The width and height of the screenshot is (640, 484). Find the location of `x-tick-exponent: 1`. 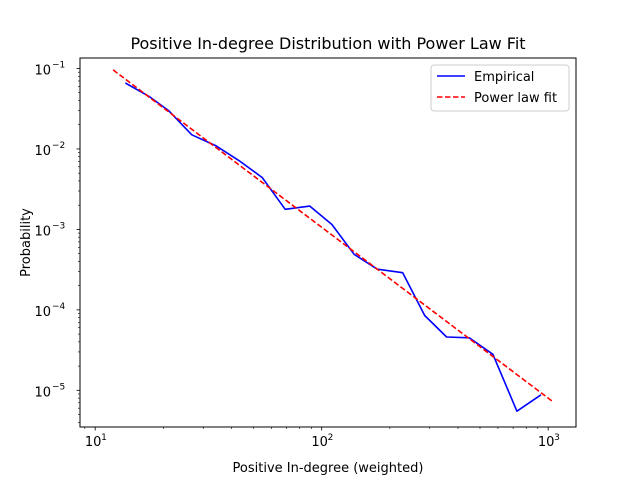

x-tick-exponent: 1 is located at coordinates (104, 438).